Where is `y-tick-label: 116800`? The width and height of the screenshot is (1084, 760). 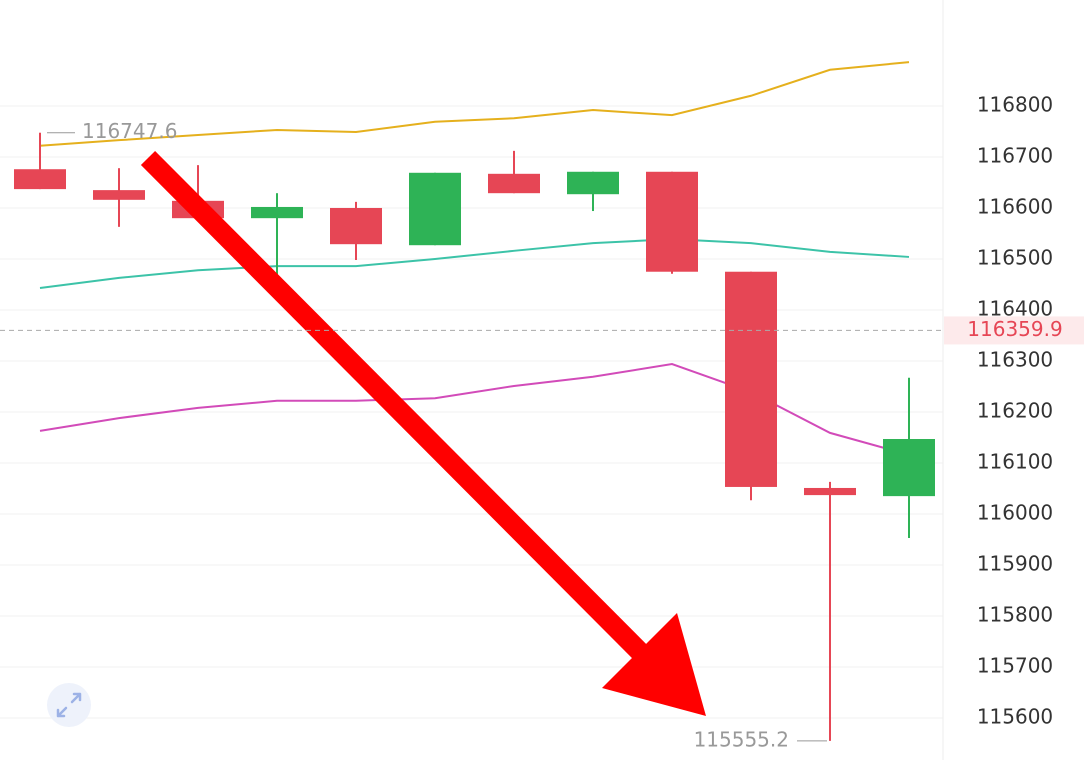
y-tick-label: 116800 is located at coordinates (1015, 104).